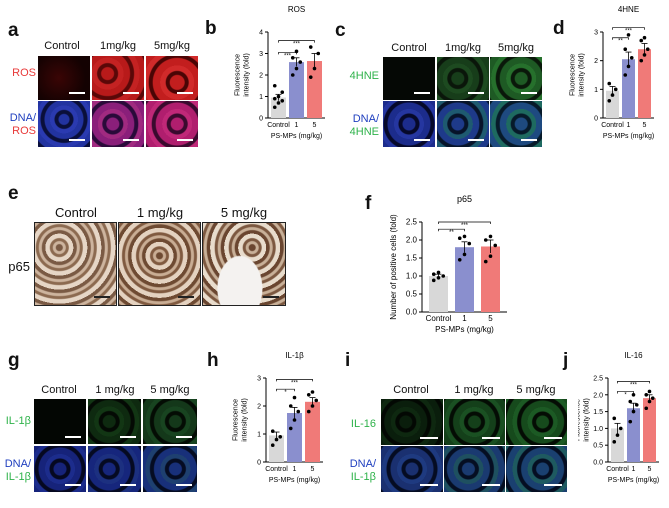 Image resolution: width=669 pixels, height=508 pixels. Describe the element at coordinates (364, 76) in the screenshot. I see `row-label-4hne: 4HNE` at that location.